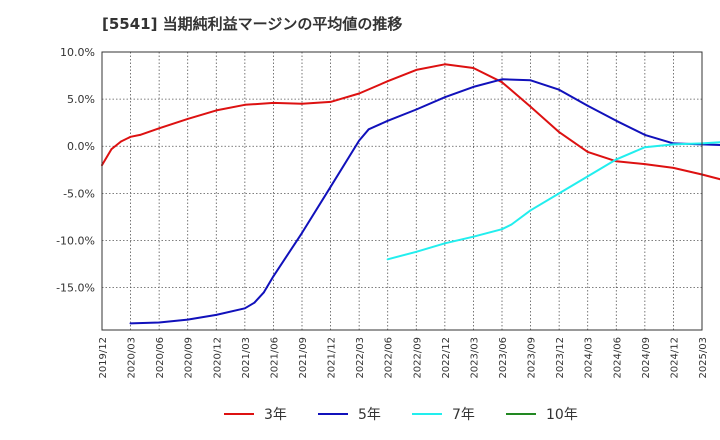 This screenshot has height=440, width=720. I want to click on x-tick-label: 2023/09, so click(532, 358).